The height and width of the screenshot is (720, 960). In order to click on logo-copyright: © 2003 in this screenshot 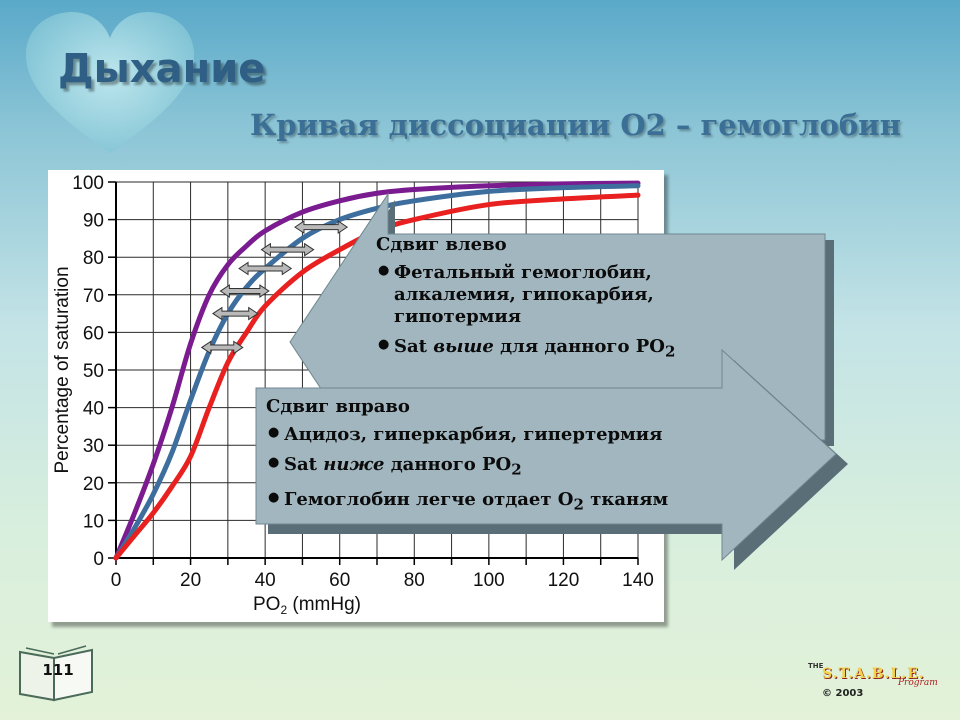, I will do `click(843, 693)`.